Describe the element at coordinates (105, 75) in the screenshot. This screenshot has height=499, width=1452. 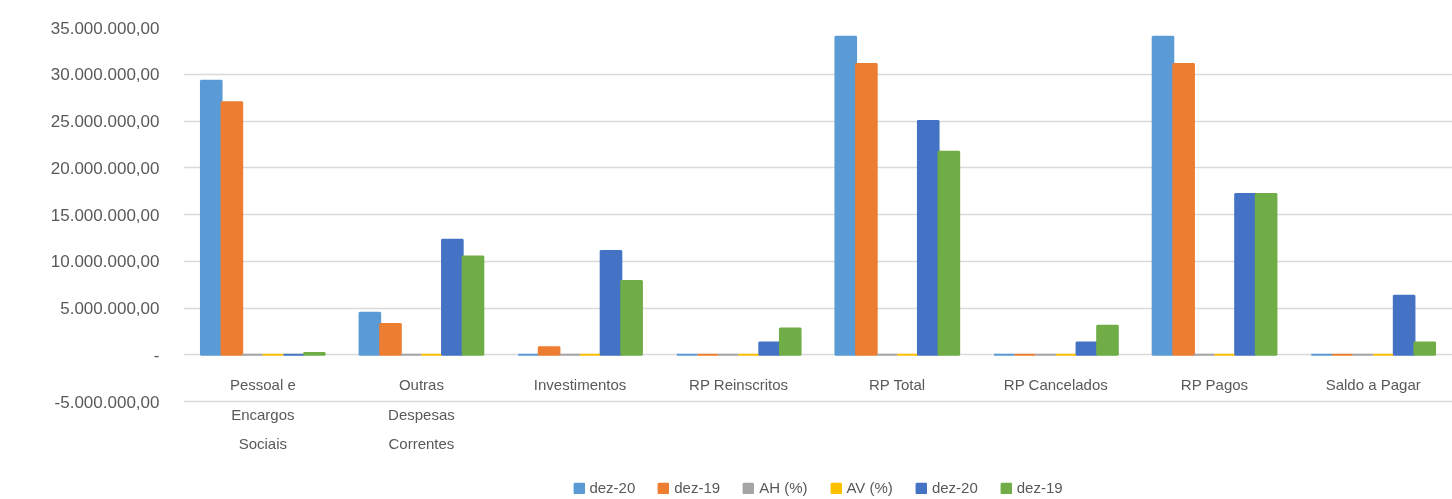
I see `y-tick-label: 30.000.000,00` at that location.